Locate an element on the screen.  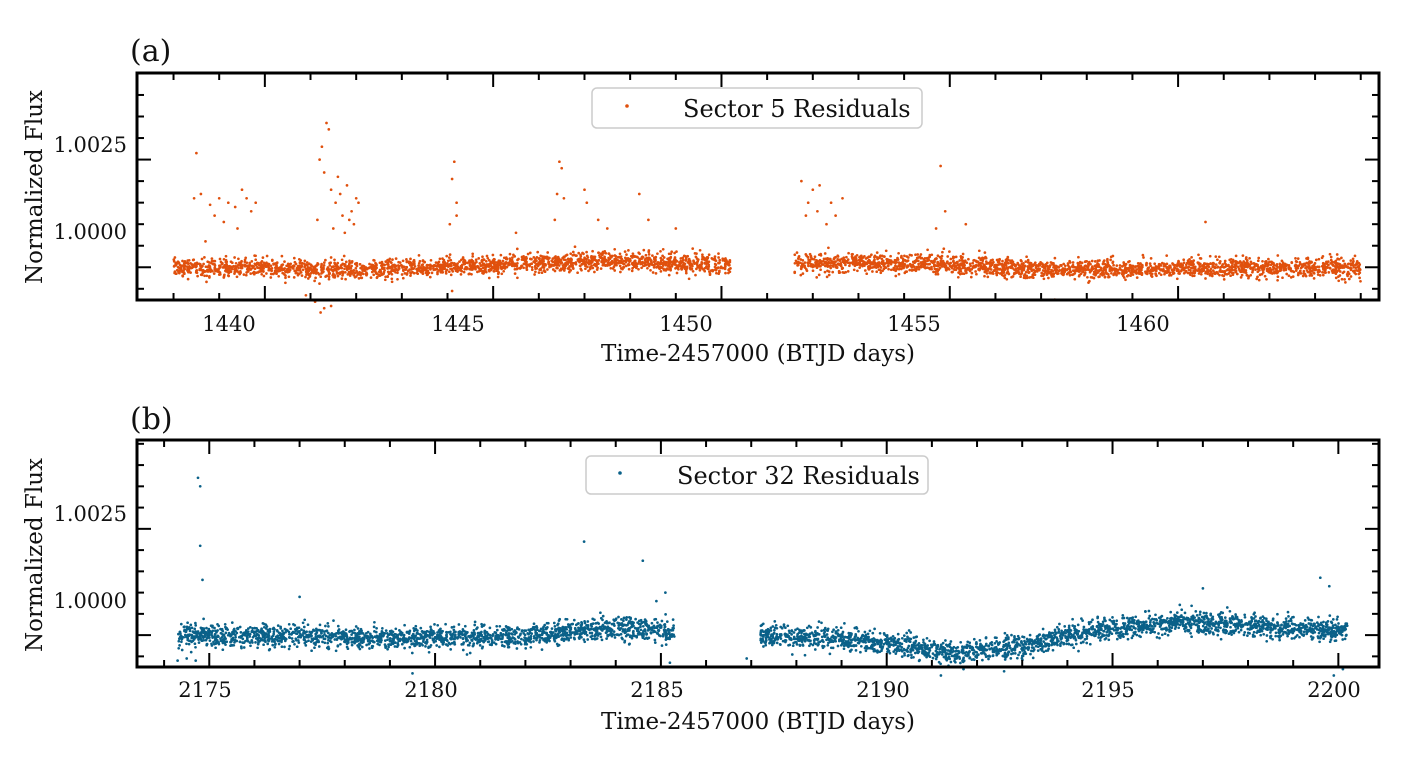
panel-a-legend-marker is located at coordinates (627, 106).